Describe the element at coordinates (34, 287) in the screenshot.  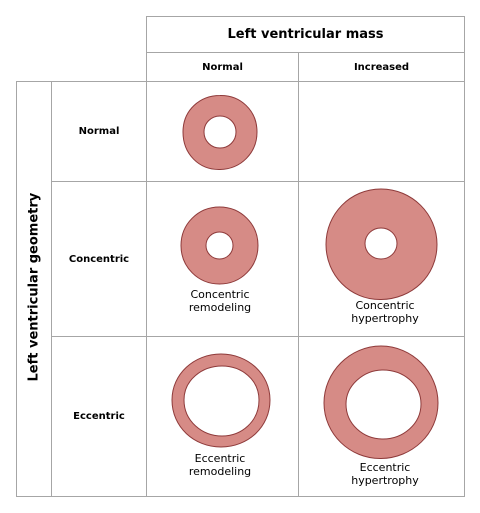
I see `left-ventricular-geometry-header: Left ventricular geometry` at that location.